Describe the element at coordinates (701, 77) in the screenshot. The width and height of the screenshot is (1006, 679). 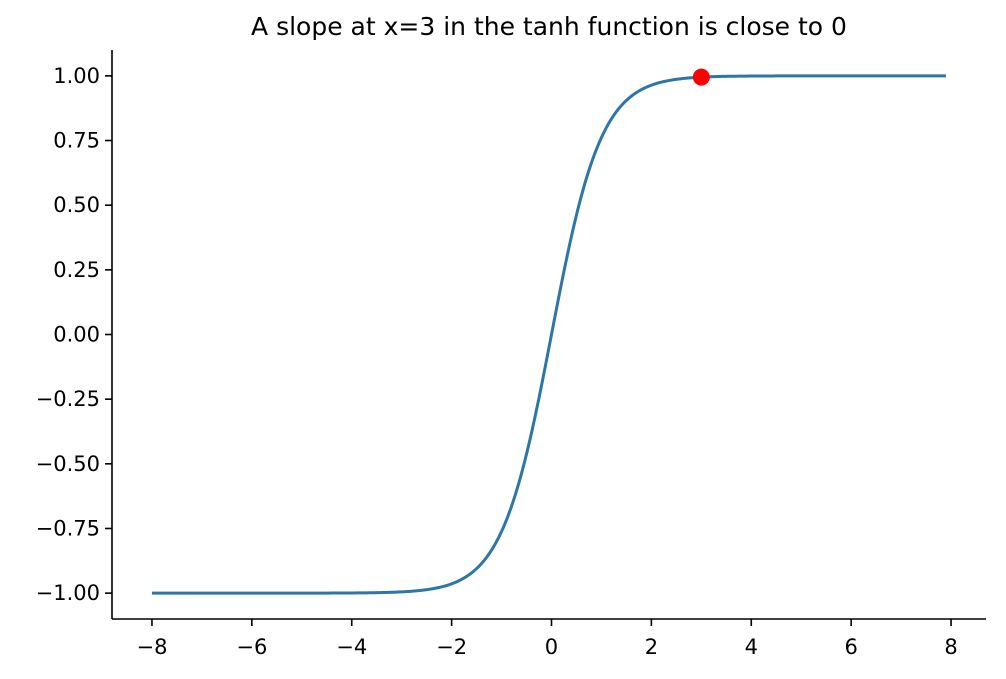
I see `highlight-point` at that location.